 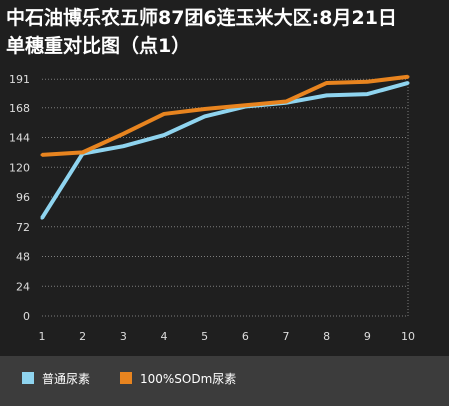 What do you see at coordinates (245, 336) in the screenshot?
I see `x-tick-label: 6` at bounding box center [245, 336].